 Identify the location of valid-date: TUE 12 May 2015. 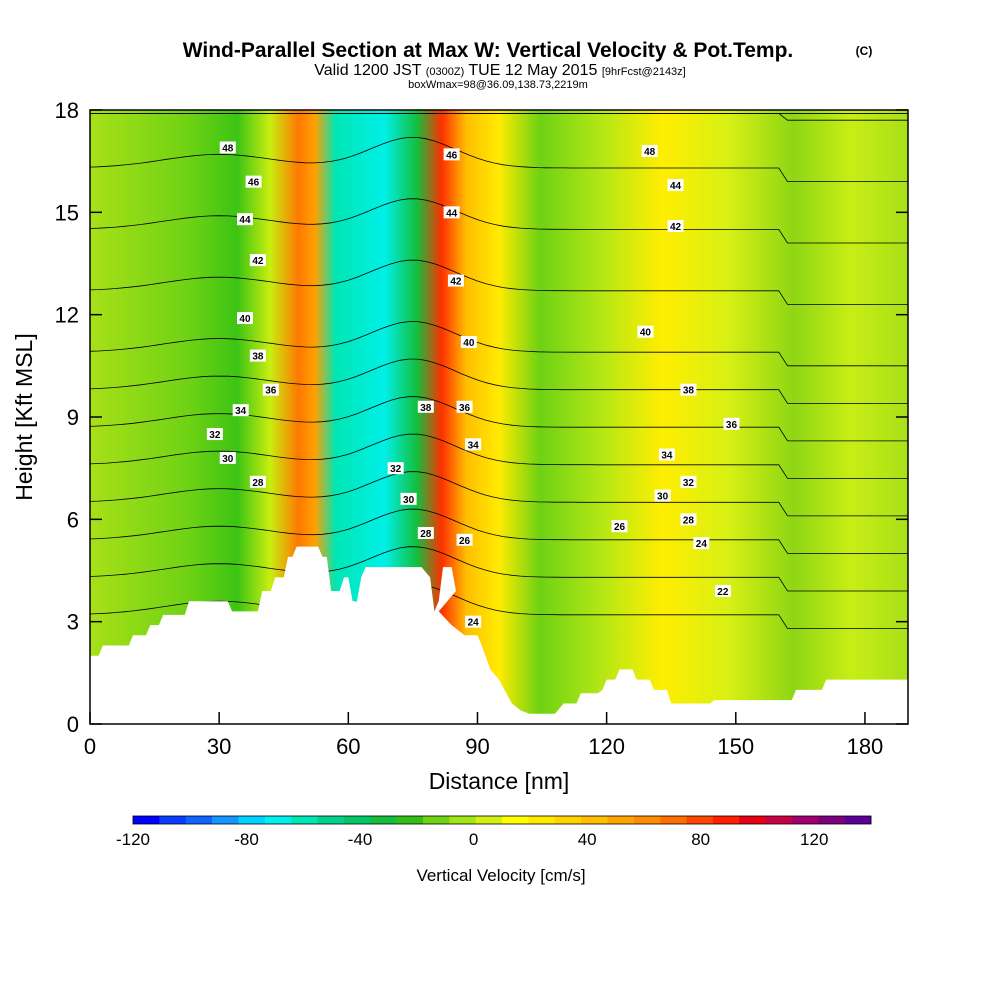
(532, 70).